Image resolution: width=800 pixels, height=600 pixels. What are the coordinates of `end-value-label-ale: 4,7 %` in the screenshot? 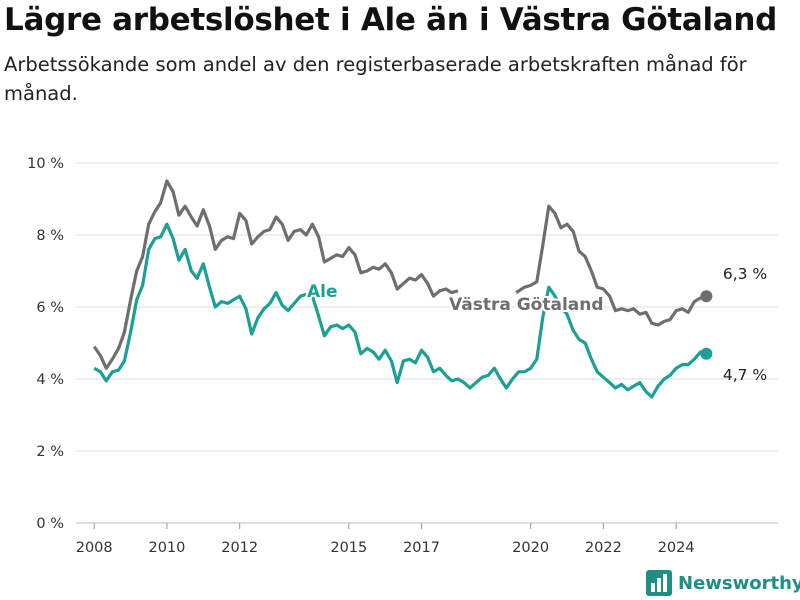 It's located at (745, 375).